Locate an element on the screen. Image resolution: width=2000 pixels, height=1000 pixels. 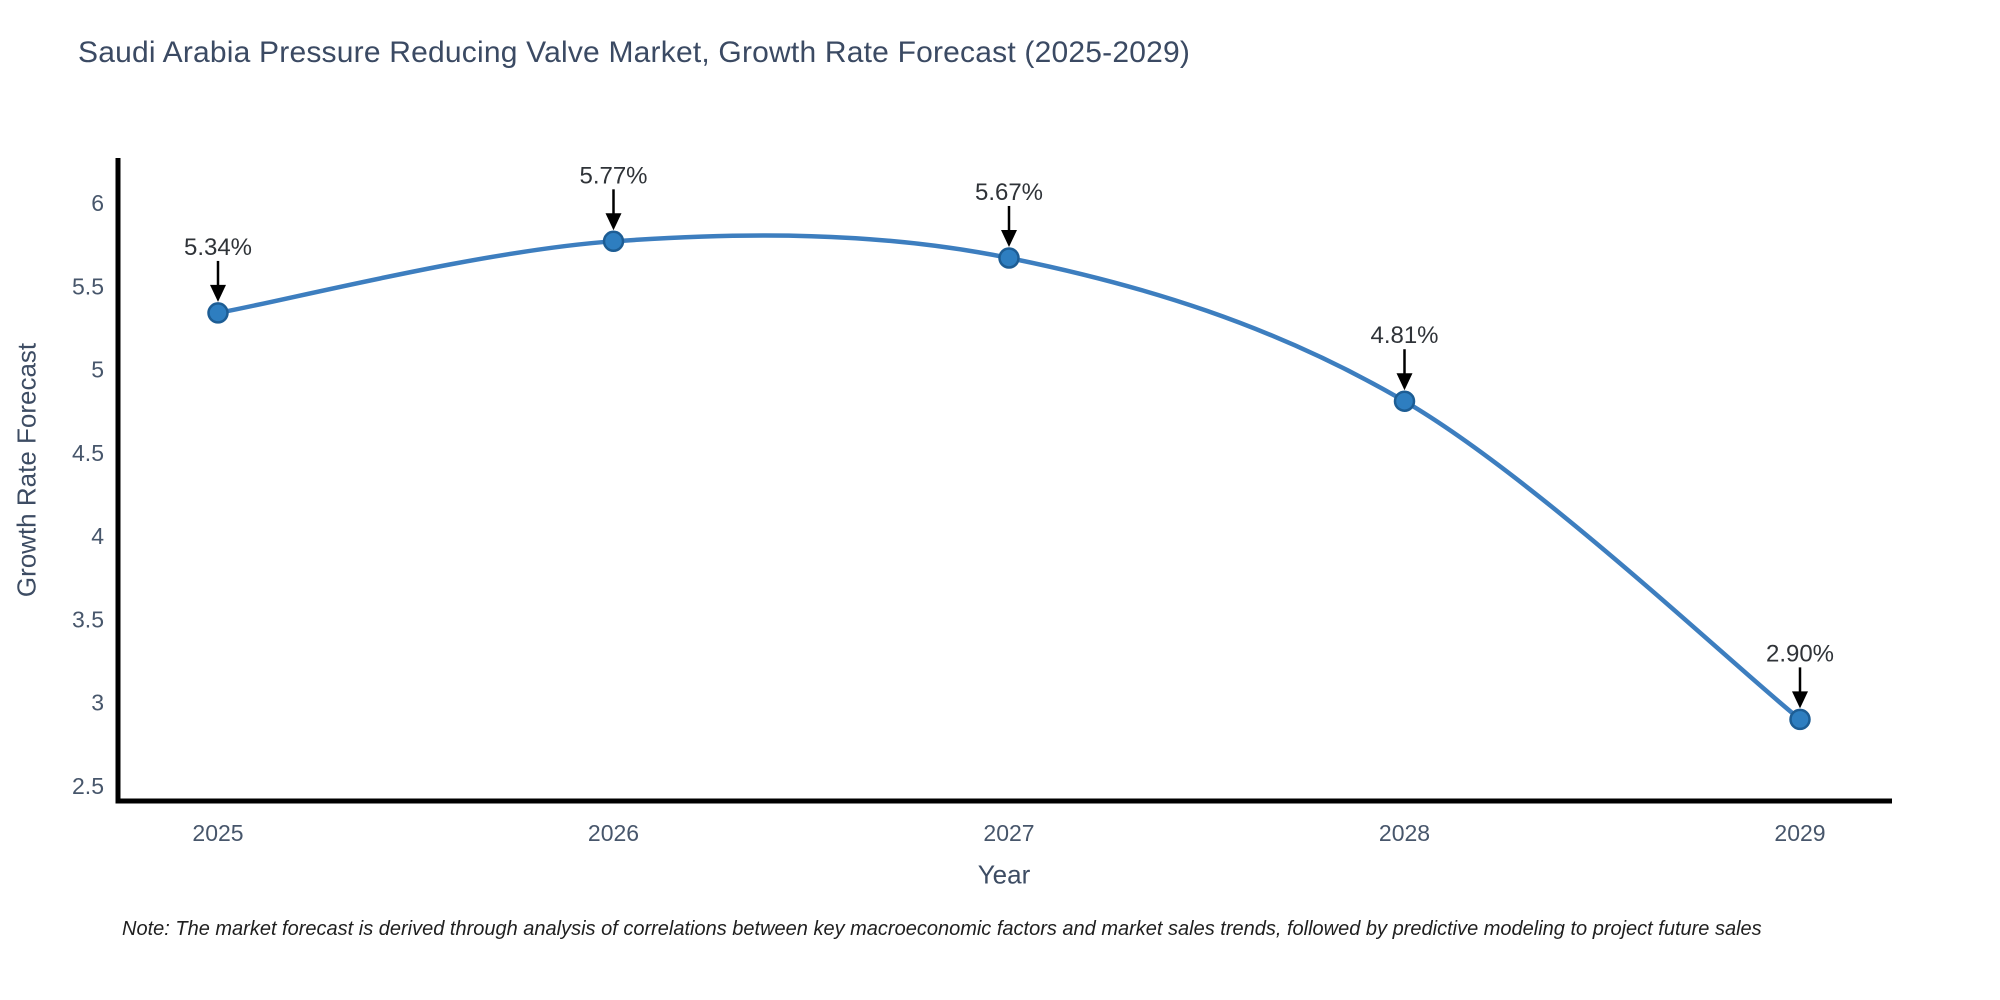
data-point-2028 is located at coordinates (1404, 401).